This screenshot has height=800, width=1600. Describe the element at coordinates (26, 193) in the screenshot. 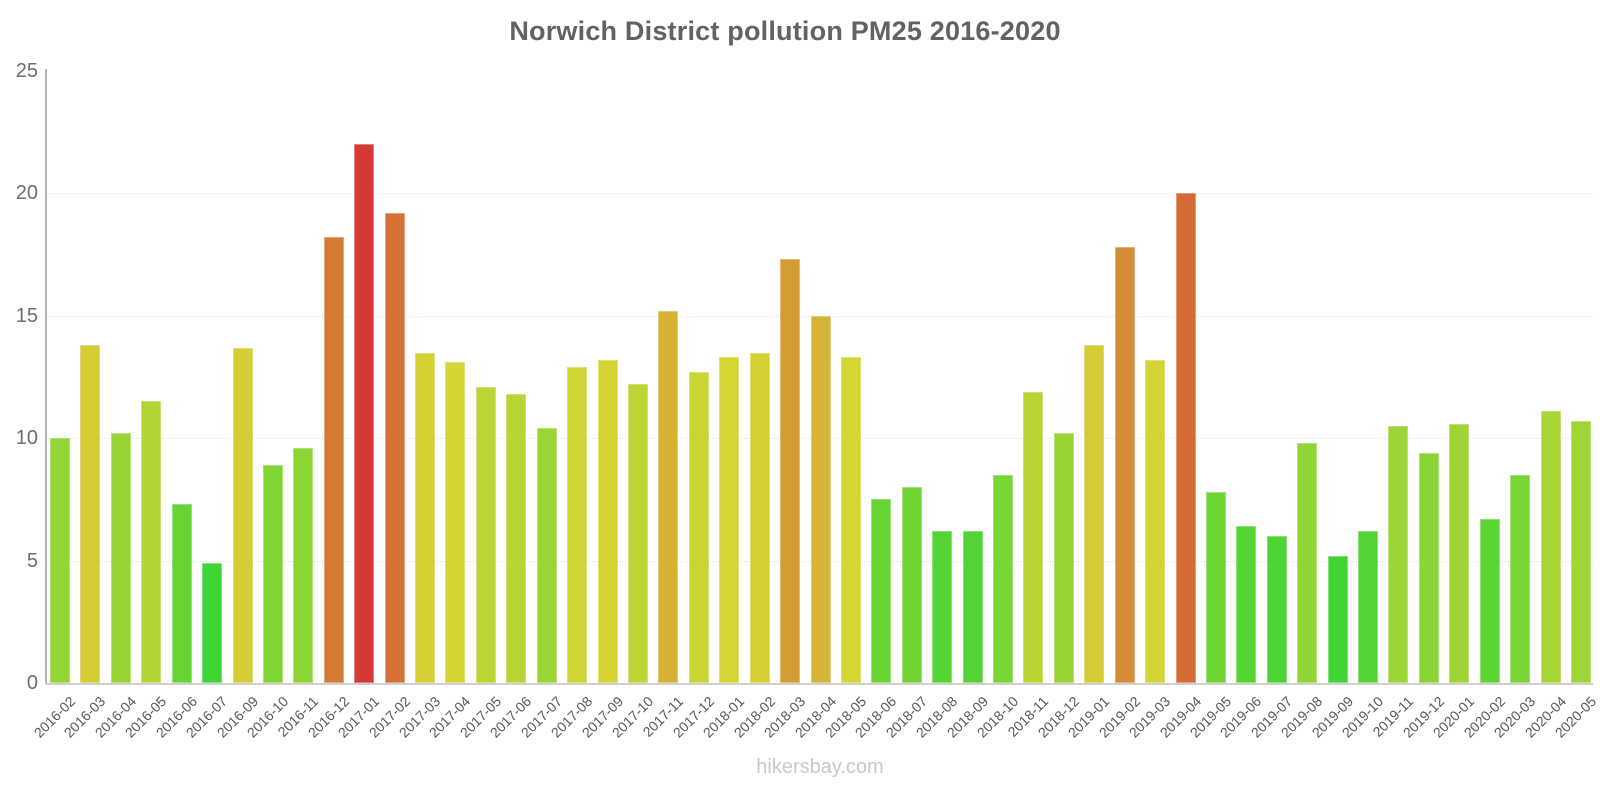

I see `y-tick-label: 20` at that location.